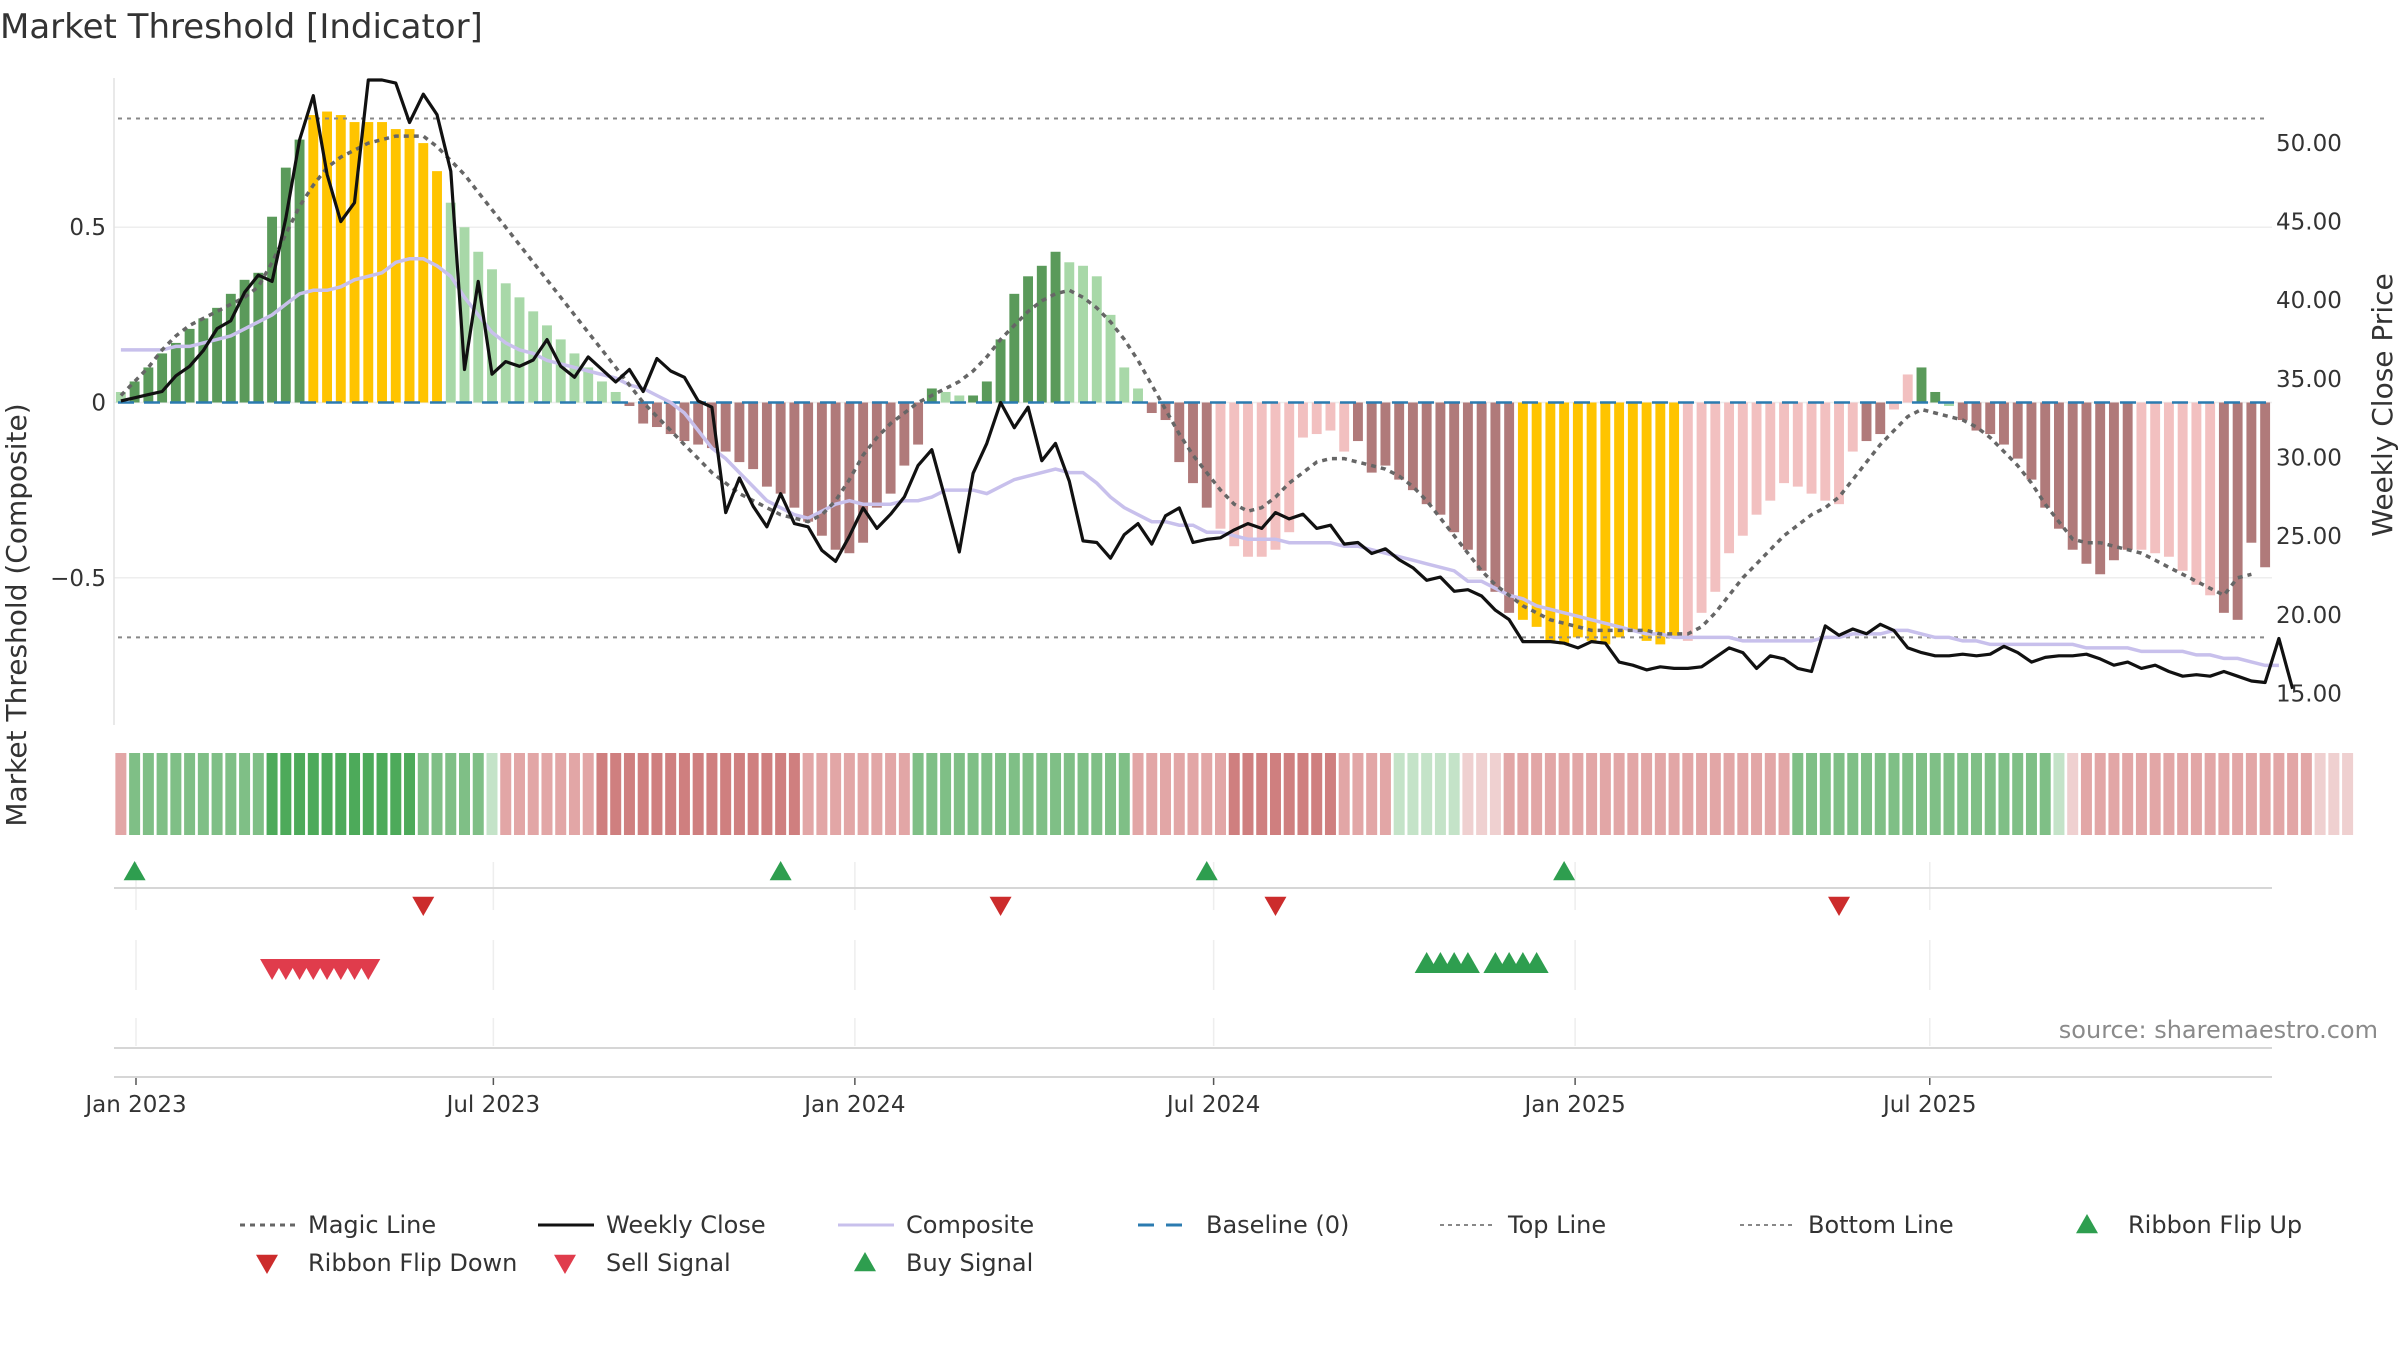 The width and height of the screenshot is (2400, 1350). I want to click on legend-item: Ribbon Flip Down, so click(386, 1263).